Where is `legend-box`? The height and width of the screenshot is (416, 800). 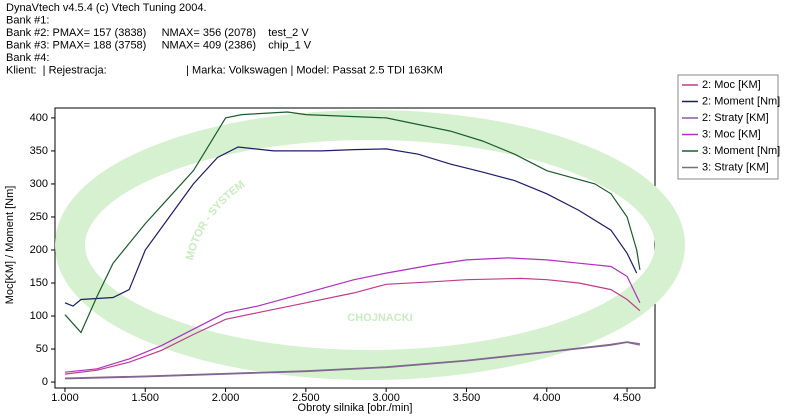 legend-box is located at coordinates (728, 127).